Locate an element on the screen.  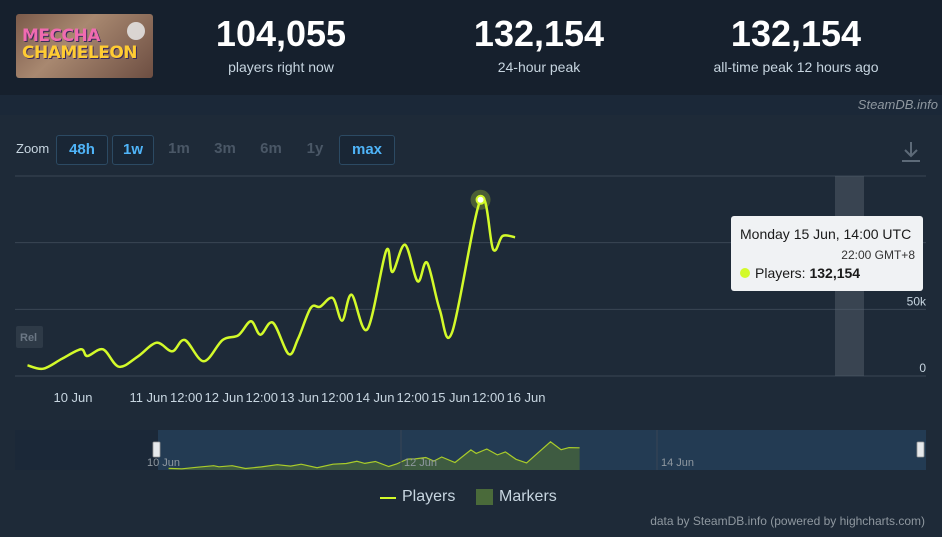
logo-line-2: CHAMELEON is located at coordinates (80, 53).